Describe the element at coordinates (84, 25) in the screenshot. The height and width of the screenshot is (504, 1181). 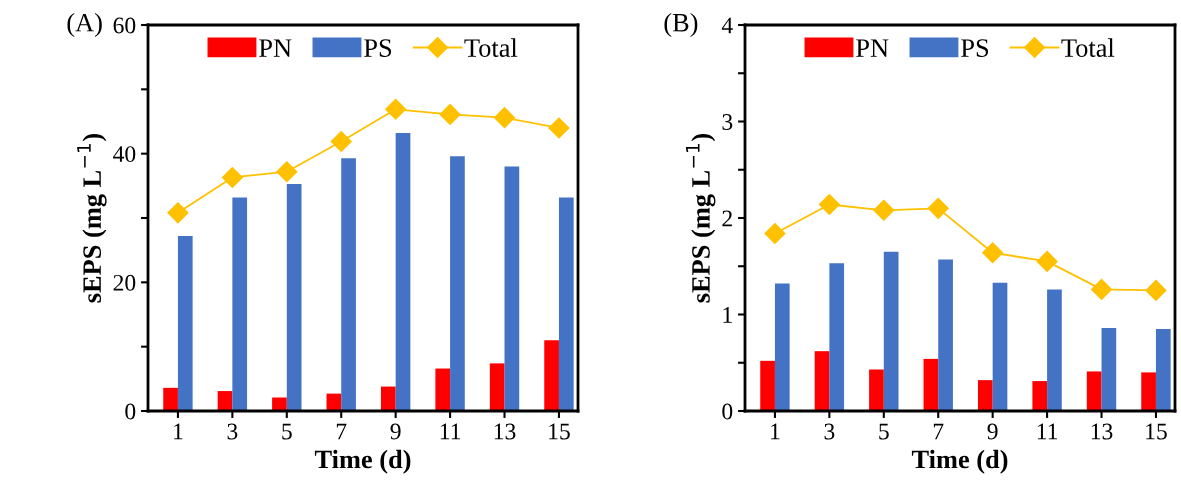
I see `chart-title: (A)` at that location.